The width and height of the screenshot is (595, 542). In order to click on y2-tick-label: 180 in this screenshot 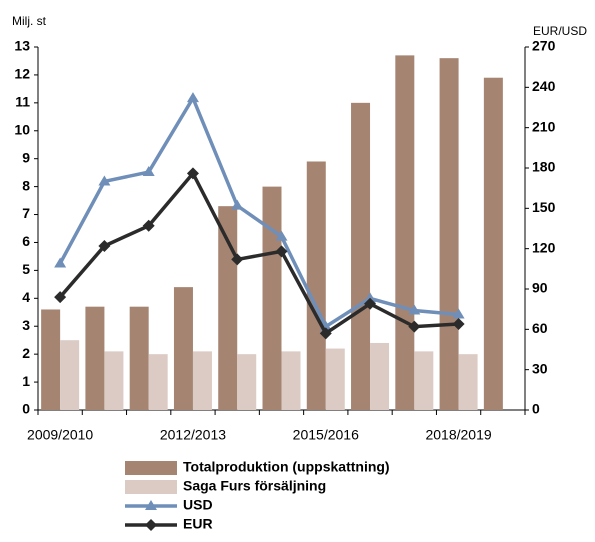, I will do `click(544, 167)`.